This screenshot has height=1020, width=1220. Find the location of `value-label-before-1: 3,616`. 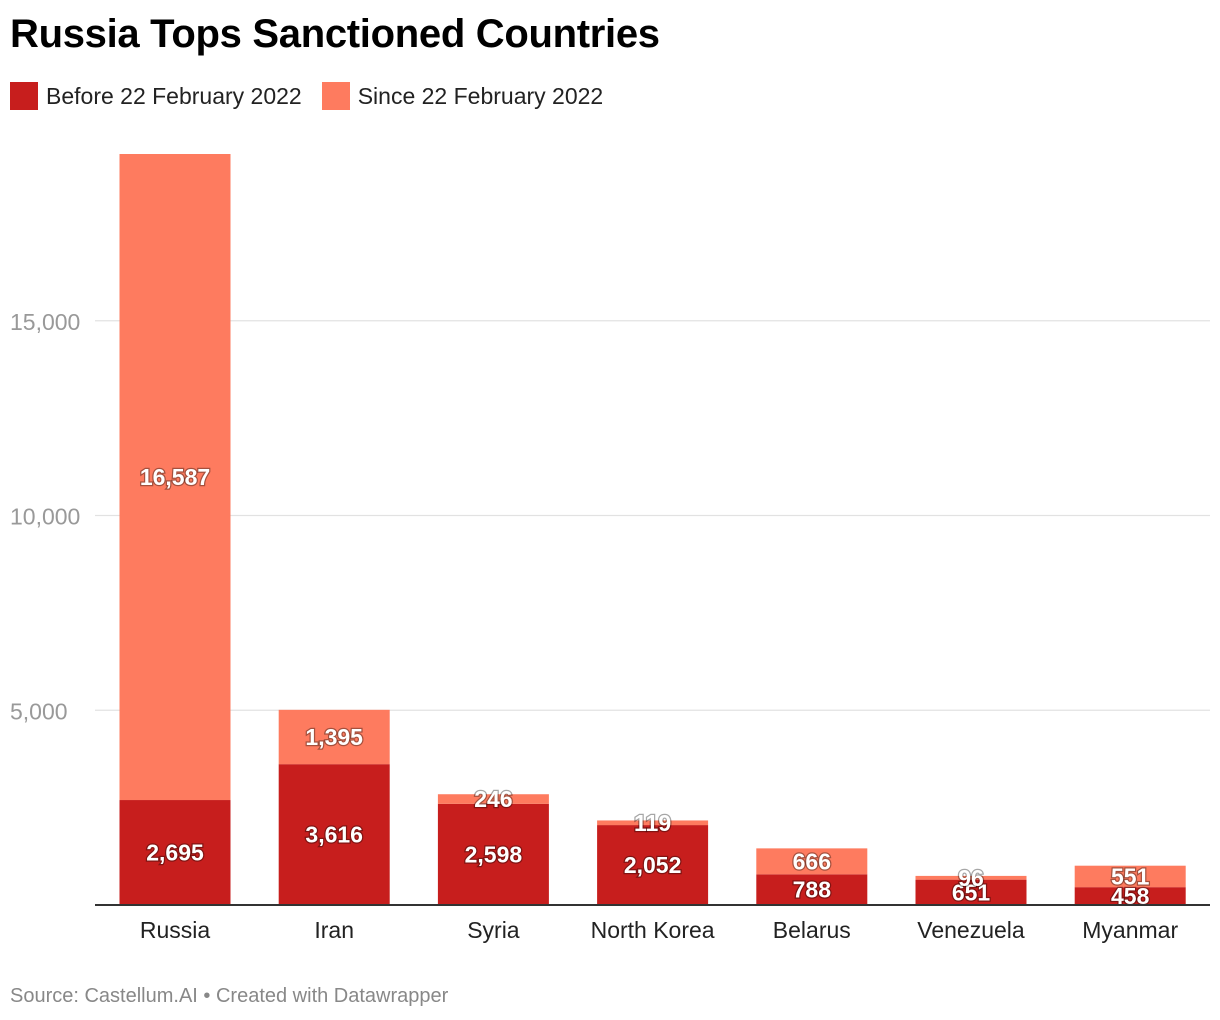

value-label-before-1: 3,616 is located at coordinates (334, 835).